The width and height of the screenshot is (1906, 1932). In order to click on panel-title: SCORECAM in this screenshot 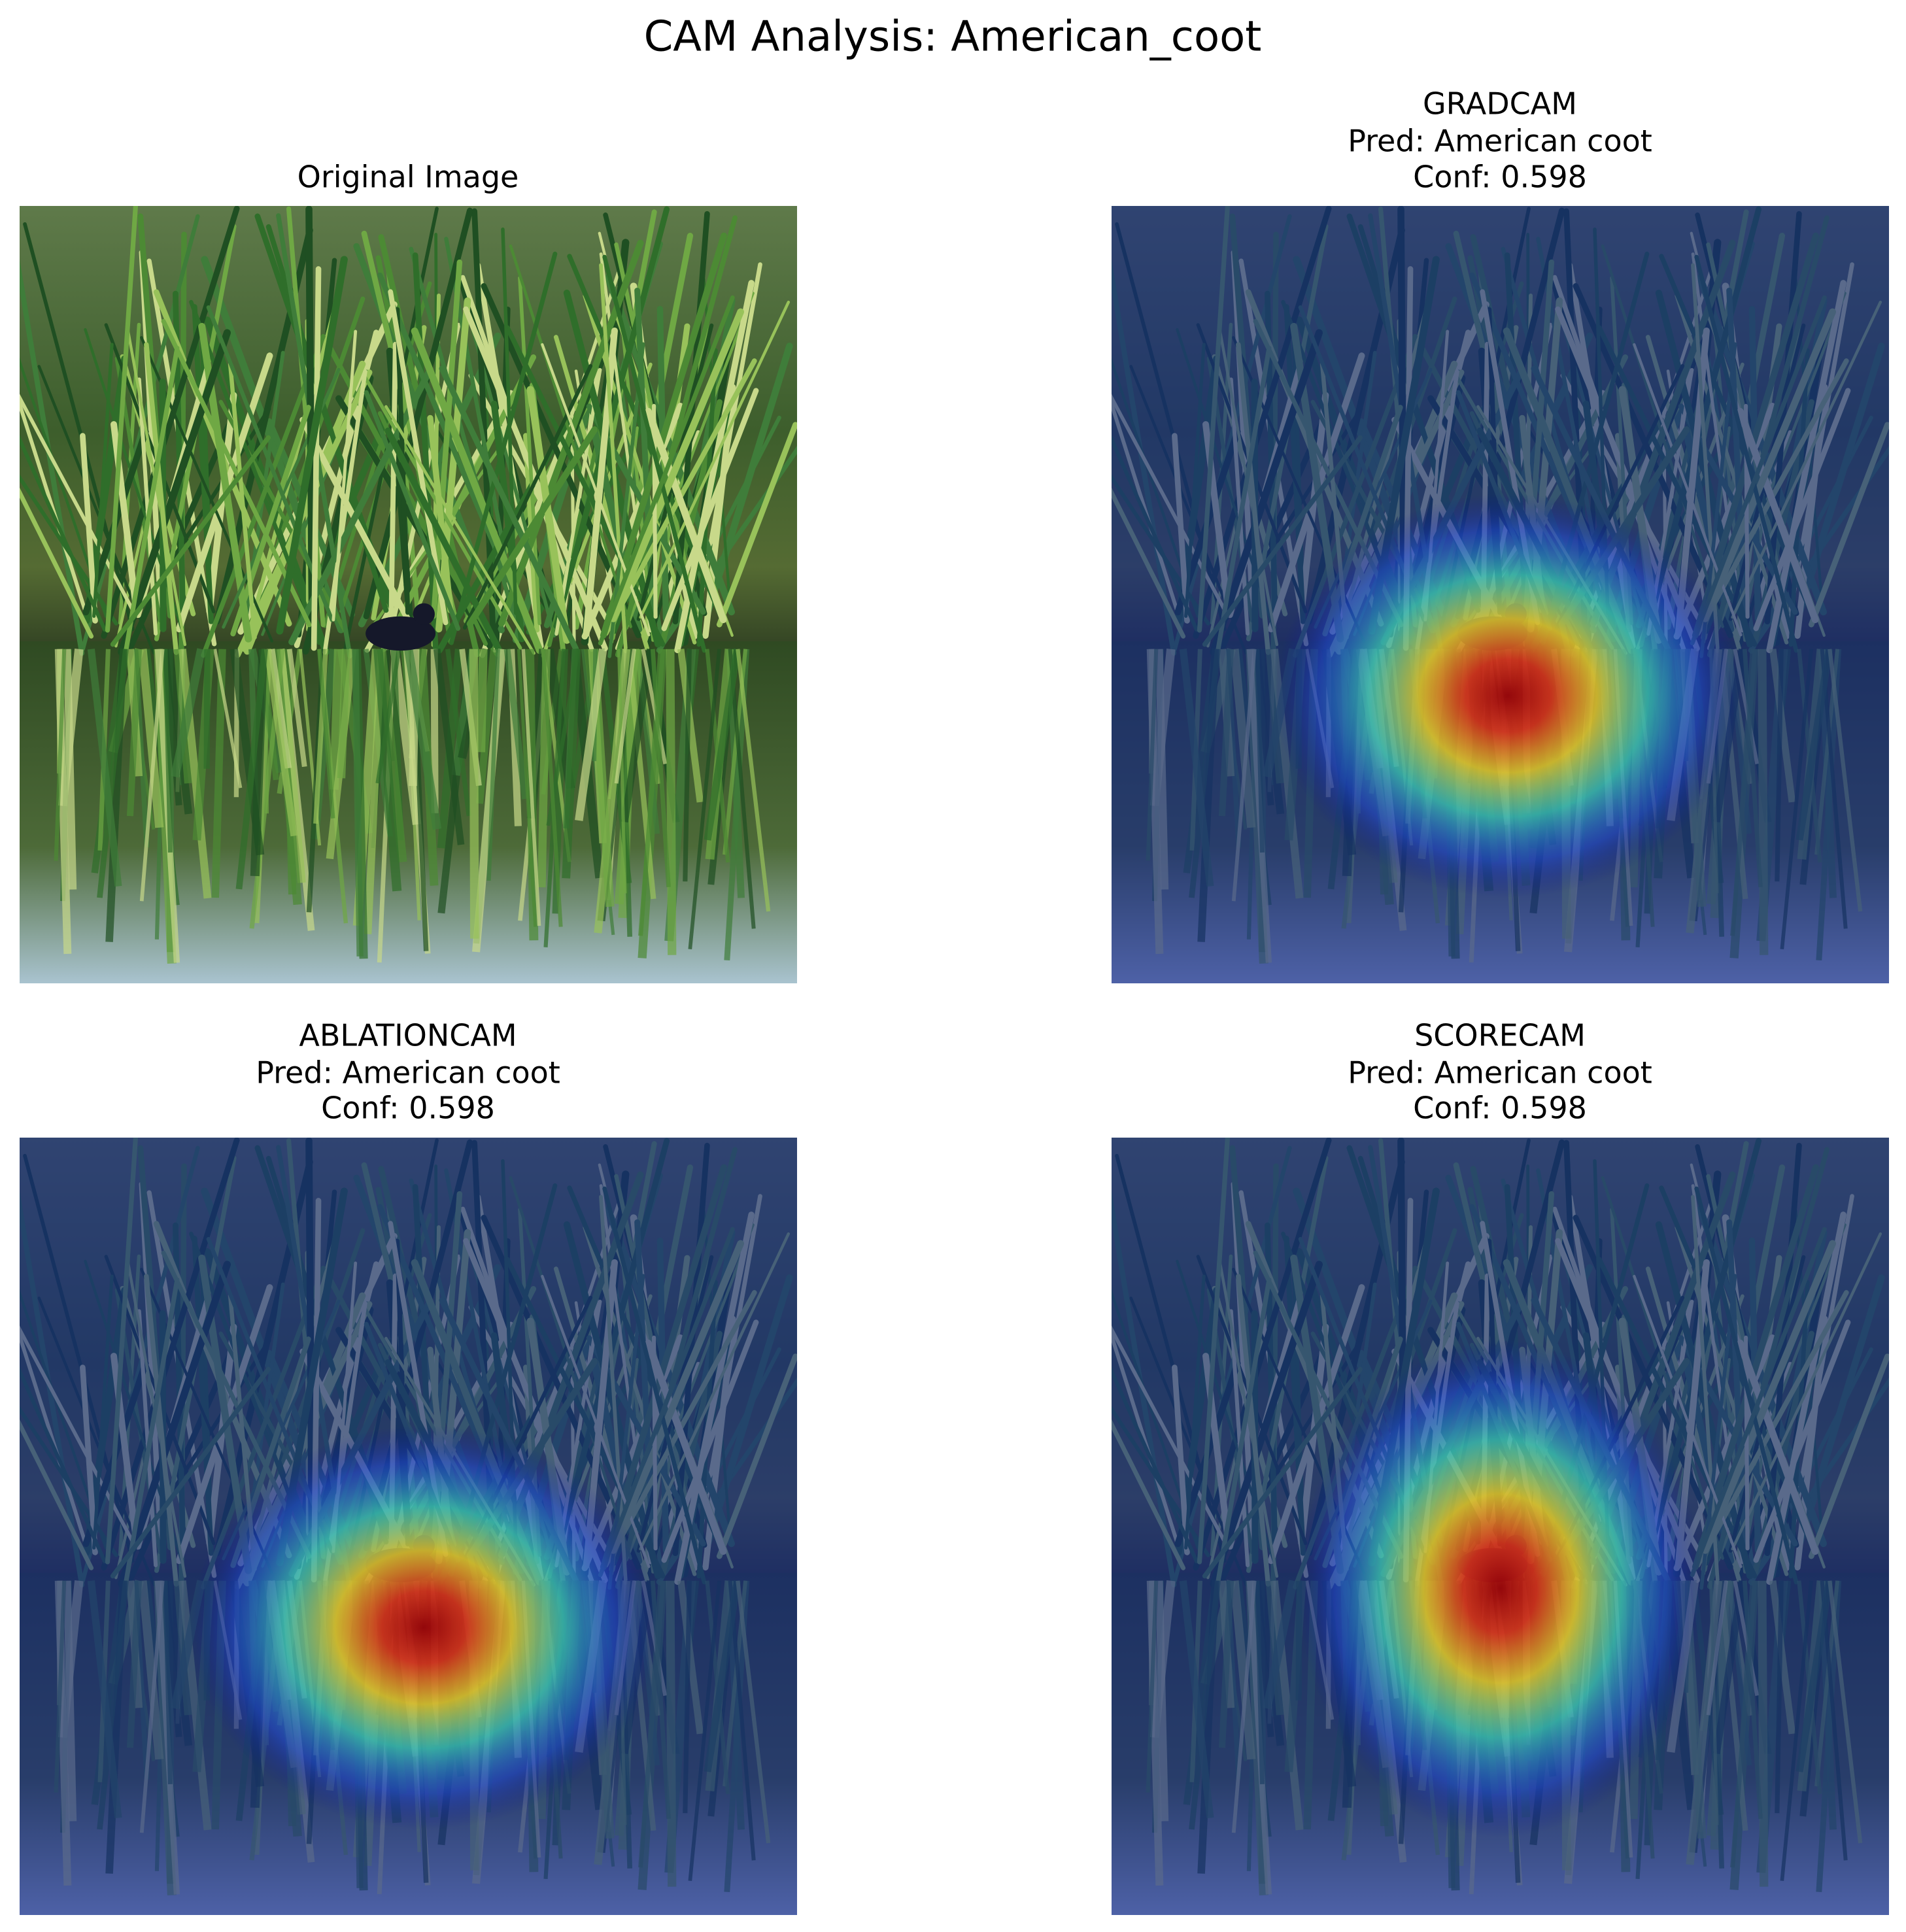, I will do `click(1500, 1035)`.